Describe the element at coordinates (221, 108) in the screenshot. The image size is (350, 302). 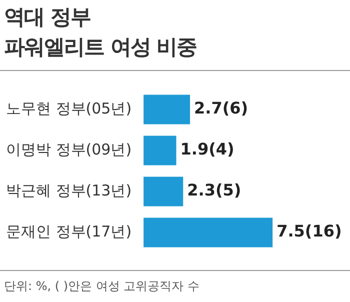
I see `data-label: 2.7(6)` at that location.